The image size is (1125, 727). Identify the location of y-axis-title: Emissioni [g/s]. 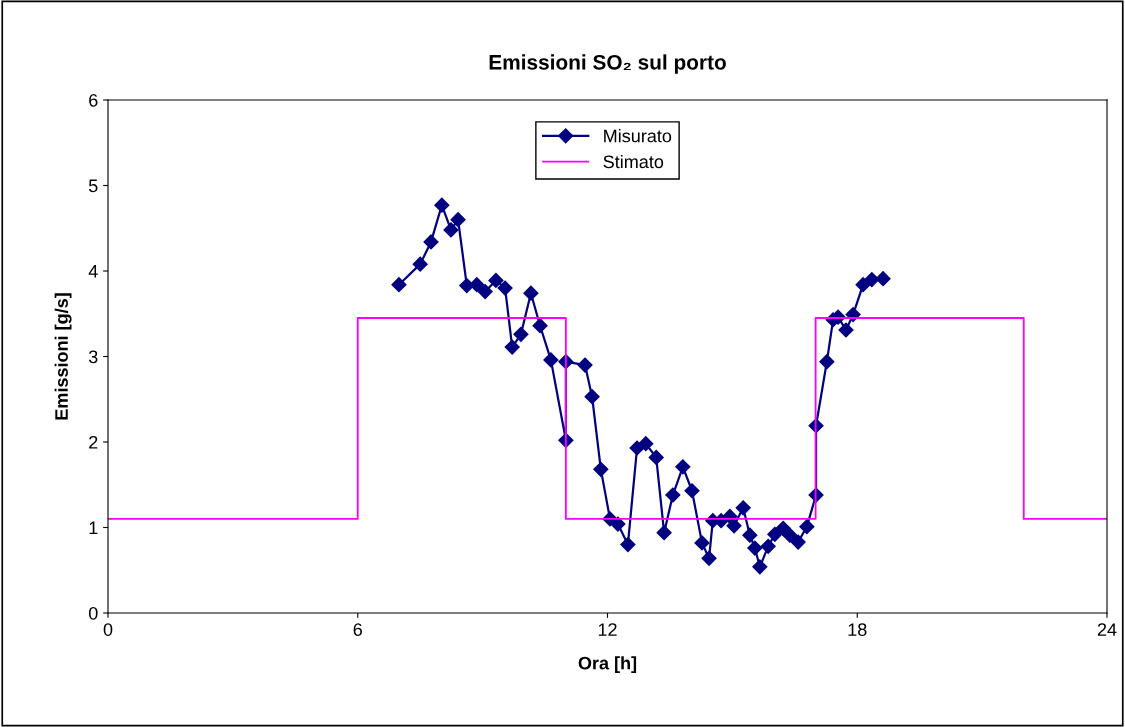
(63, 356).